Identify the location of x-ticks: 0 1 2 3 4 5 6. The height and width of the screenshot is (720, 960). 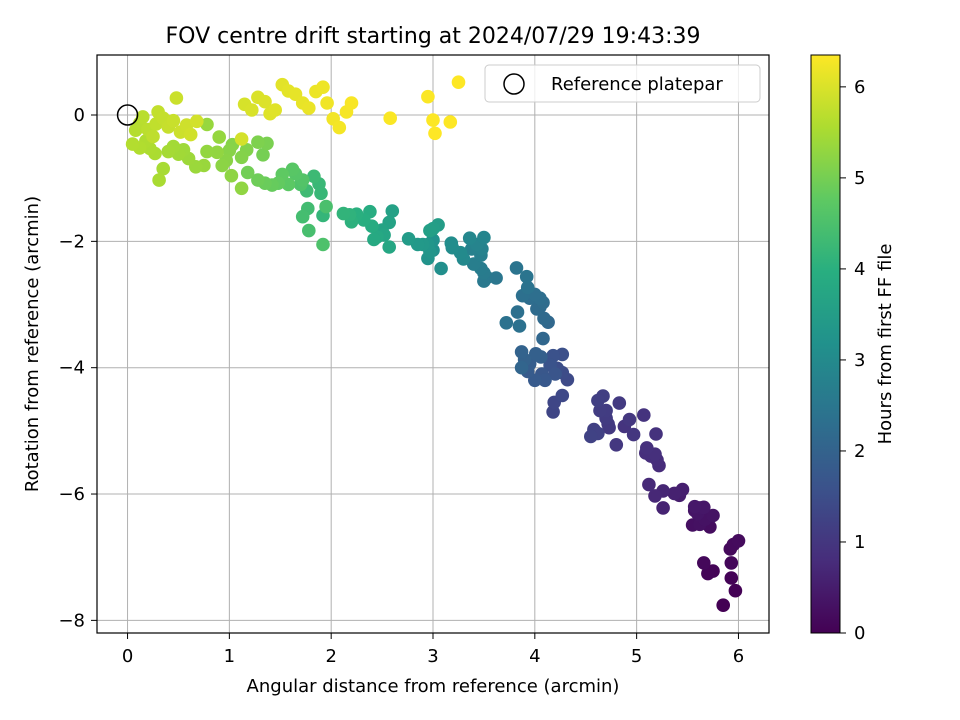
(433, 650).